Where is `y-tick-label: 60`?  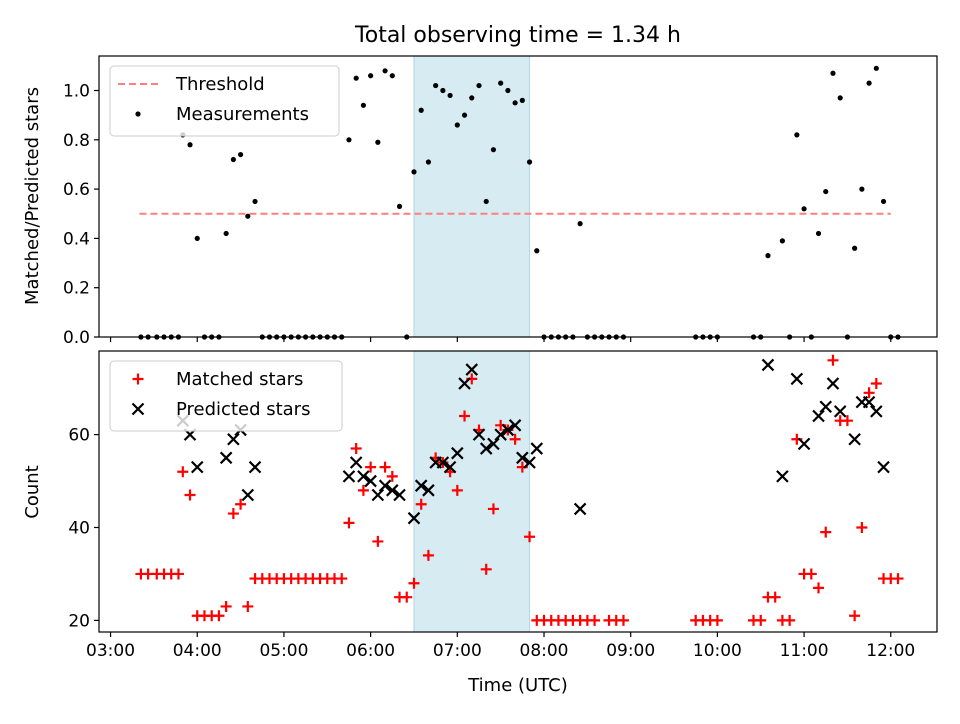
y-tick-label: 60 is located at coordinates (79, 436).